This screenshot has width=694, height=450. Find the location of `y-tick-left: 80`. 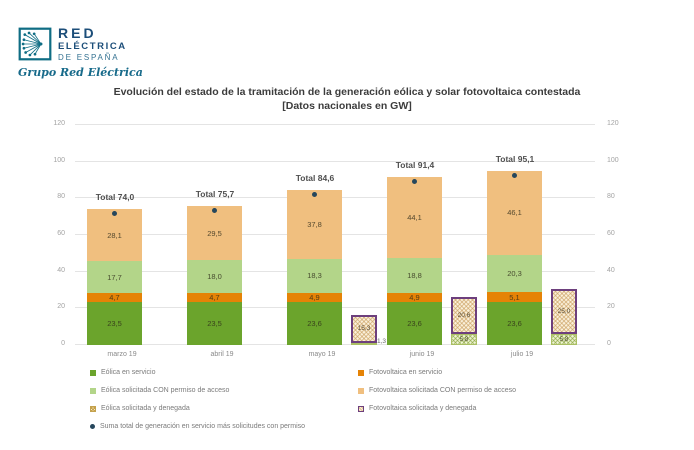

y-tick-left: 80 is located at coordinates (61, 197).